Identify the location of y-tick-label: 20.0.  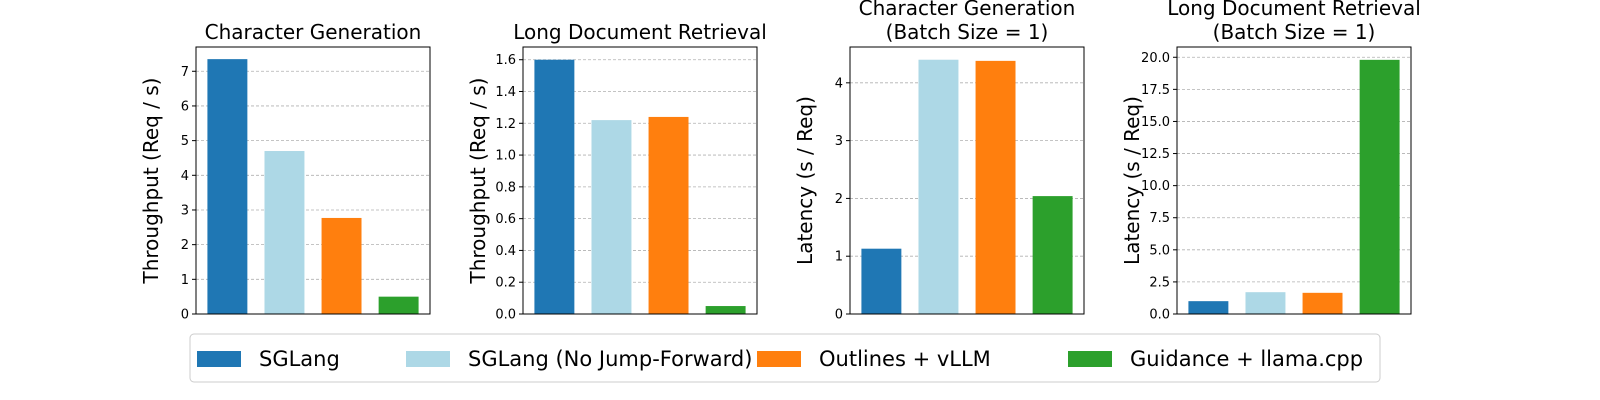
(1155, 58).